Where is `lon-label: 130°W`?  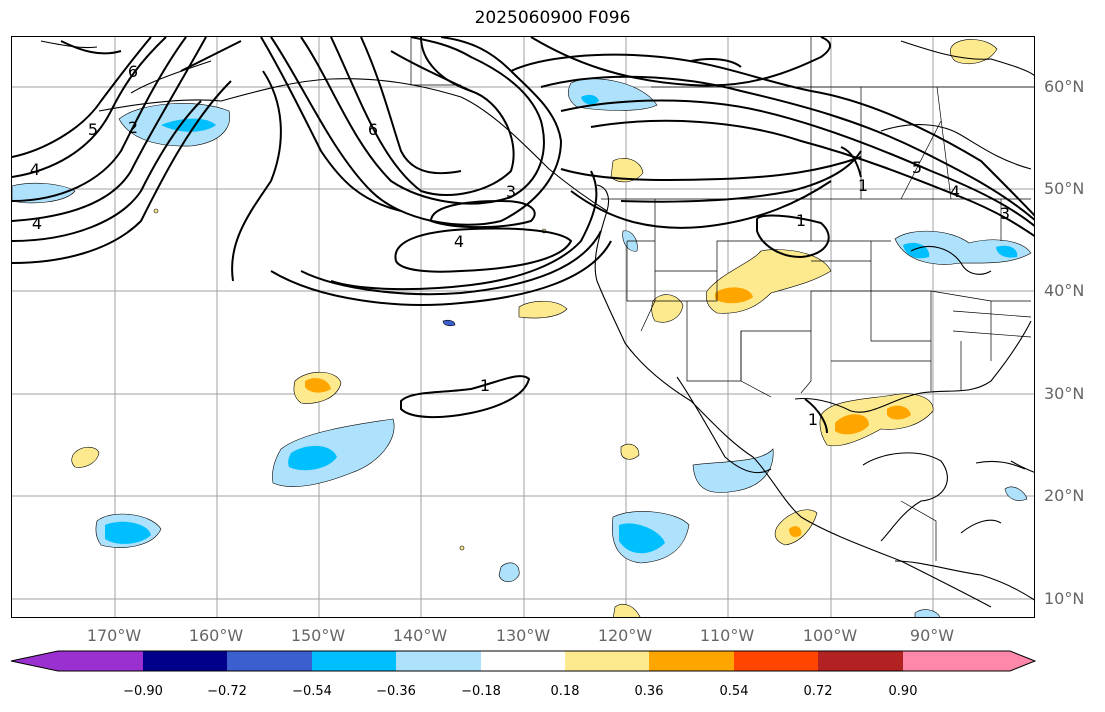 lon-label: 130°W is located at coordinates (523, 635).